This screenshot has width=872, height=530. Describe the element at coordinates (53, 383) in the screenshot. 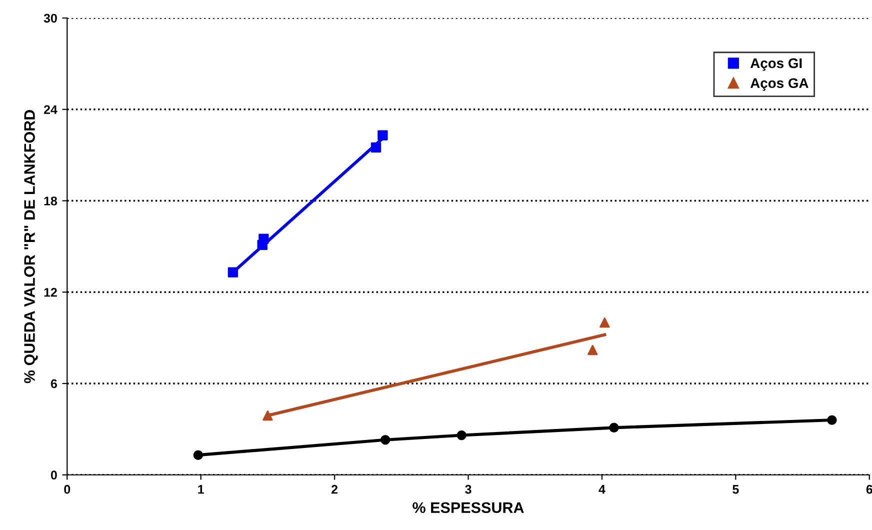

I see `y-tick-label: 6` at that location.